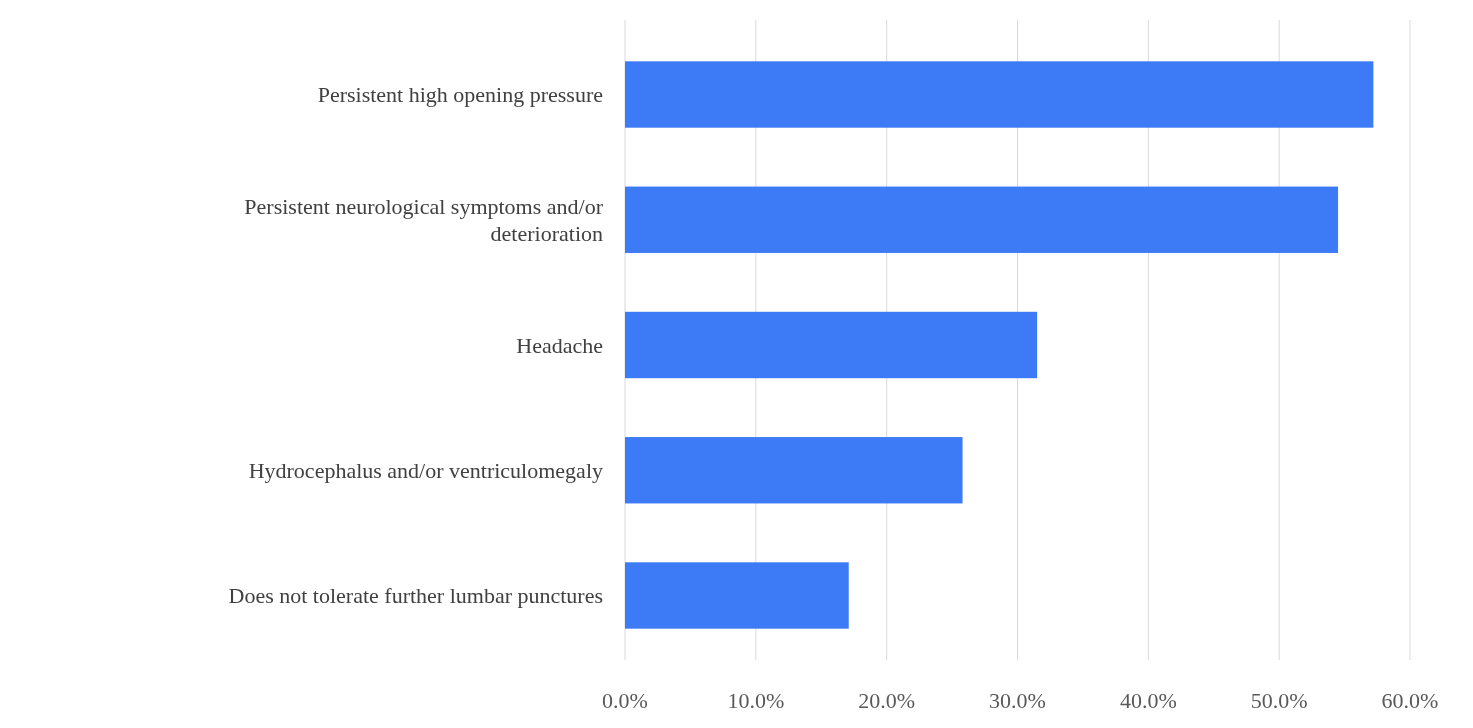 The height and width of the screenshot is (728, 1473). What do you see at coordinates (559, 345) in the screenshot?
I see `y-tick-label: Headache` at bounding box center [559, 345].